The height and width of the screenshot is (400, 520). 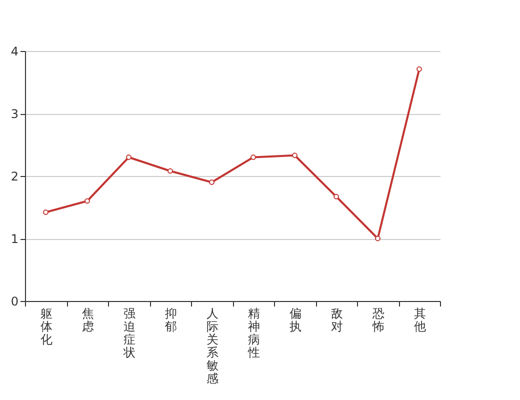 What do you see at coordinates (46, 326) in the screenshot?
I see `x-tick-label: 躯体化` at bounding box center [46, 326].